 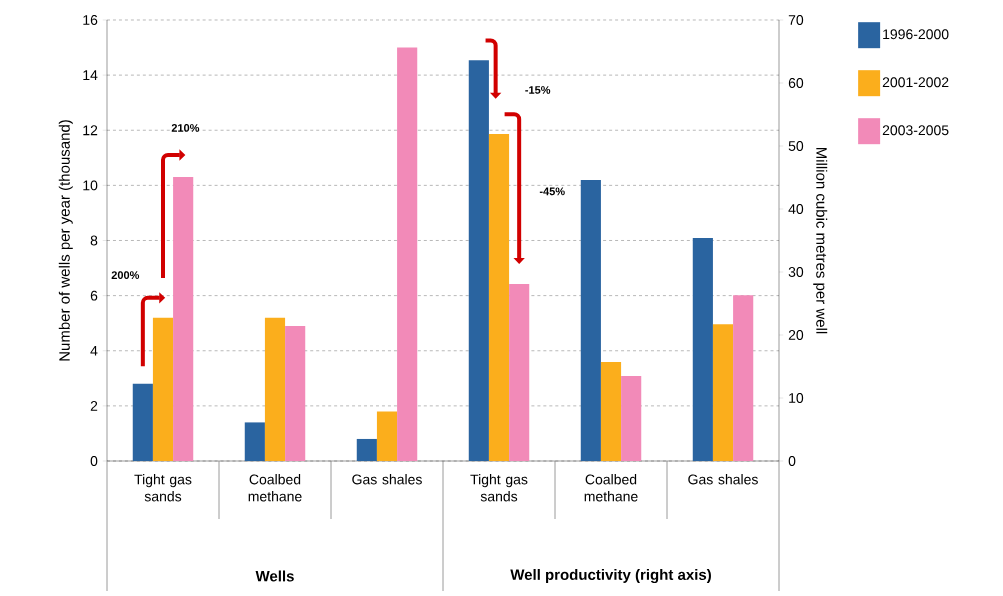 What do you see at coordinates (915, 82) in the screenshot?
I see `legend-label: 2001-2002` at bounding box center [915, 82].